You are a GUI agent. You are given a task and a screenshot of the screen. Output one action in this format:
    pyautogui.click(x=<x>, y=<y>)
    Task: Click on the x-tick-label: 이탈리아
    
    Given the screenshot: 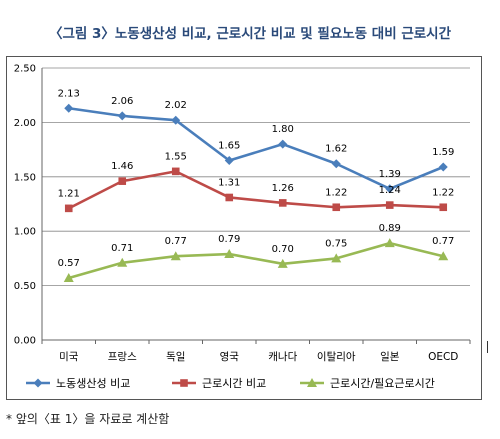 What is the action you would take?
    pyautogui.click(x=336, y=356)
    